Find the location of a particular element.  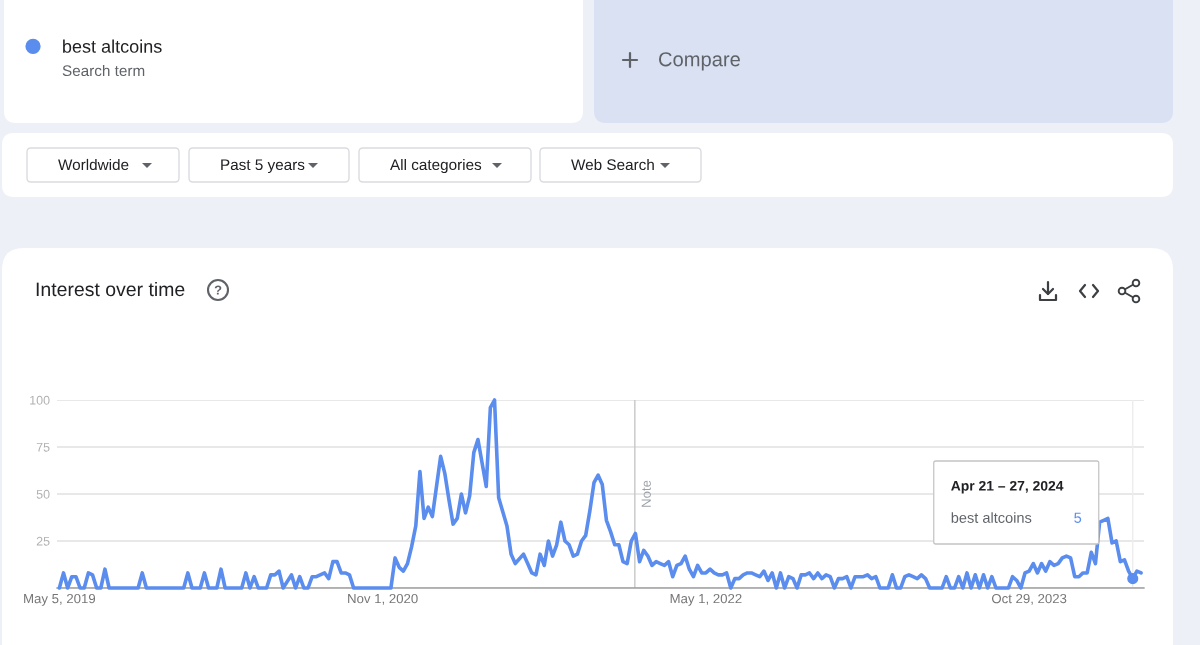

y-tick-label: 50 is located at coordinates (43, 494).